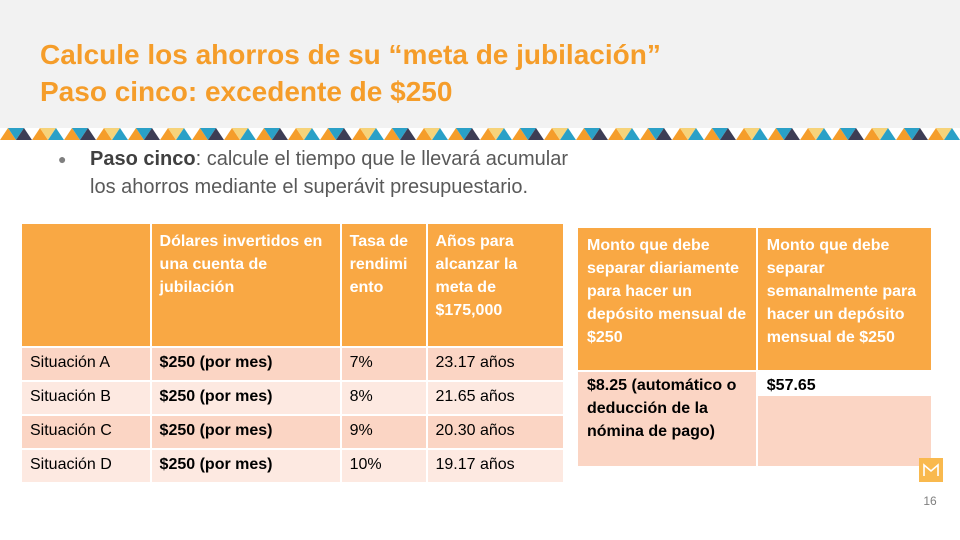 The height and width of the screenshot is (540, 960). What do you see at coordinates (383, 466) in the screenshot?
I see `rate-cell: 10%` at bounding box center [383, 466].